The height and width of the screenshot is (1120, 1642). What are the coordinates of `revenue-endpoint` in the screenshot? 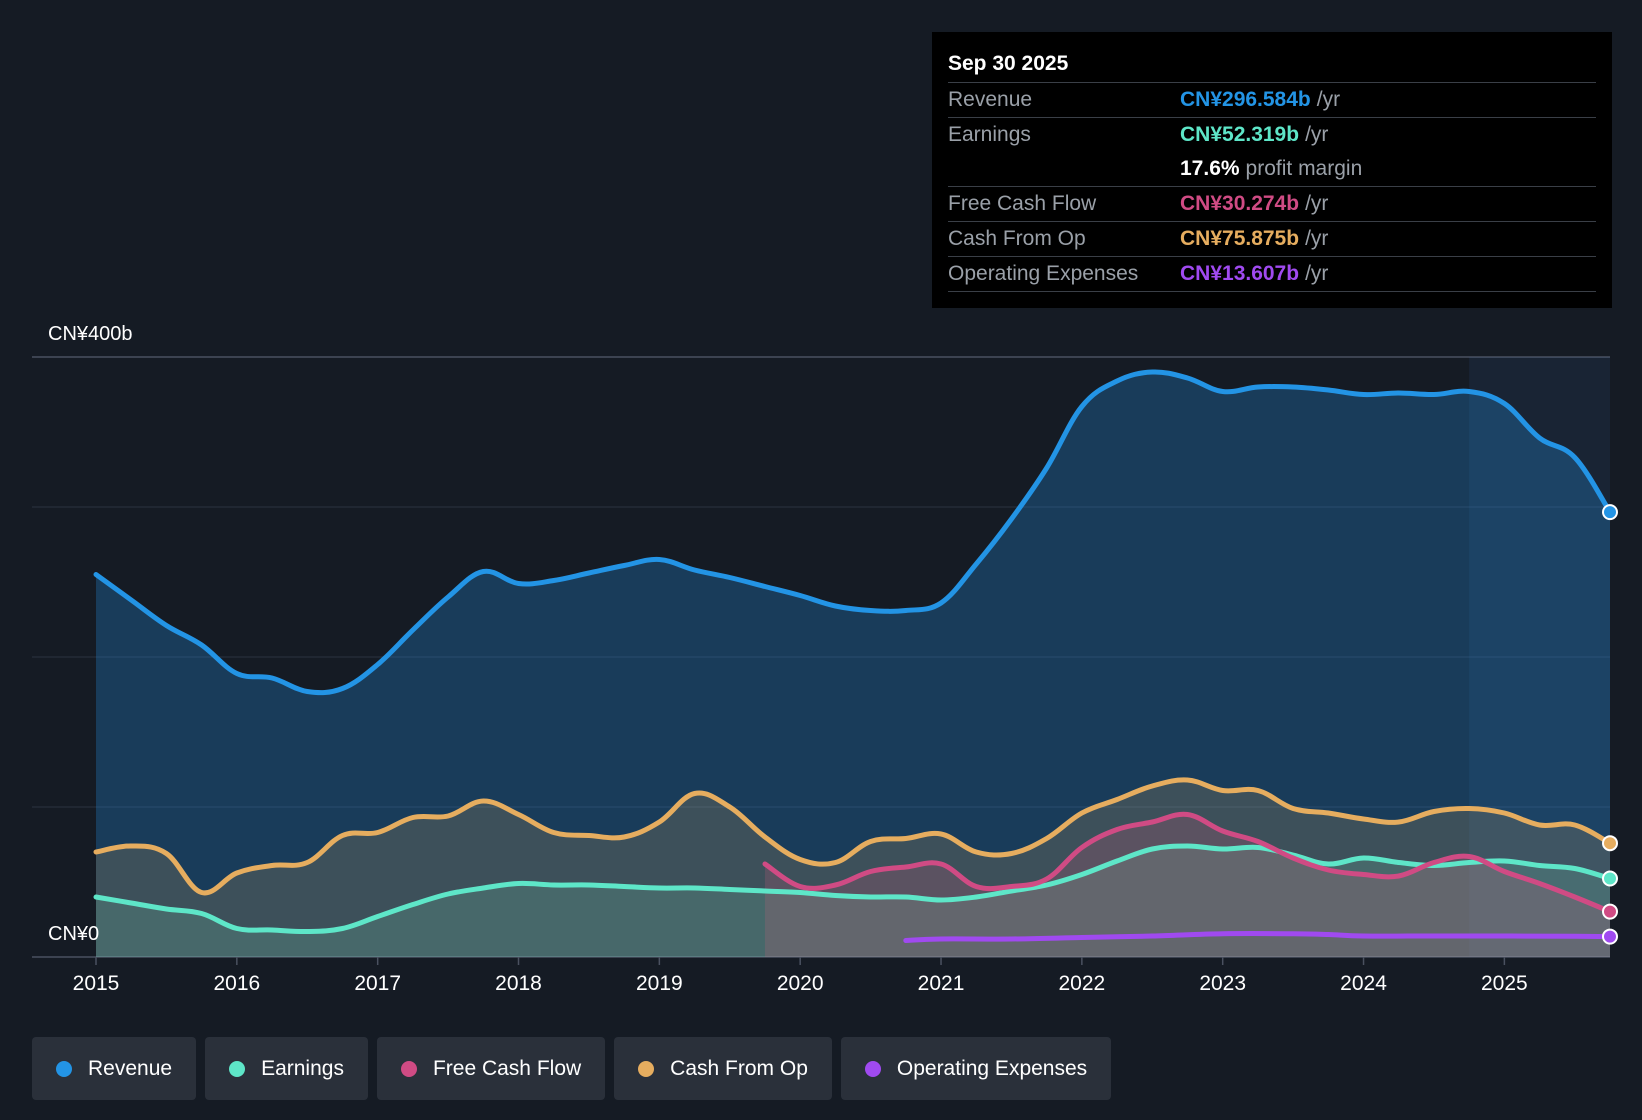 It's located at (1610, 512).